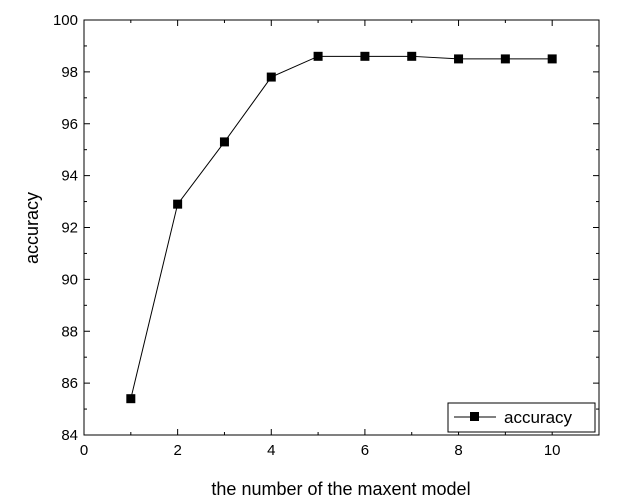 This screenshot has height=502, width=638. What do you see at coordinates (84, 450) in the screenshot?
I see `x-tick-label: 0` at bounding box center [84, 450].